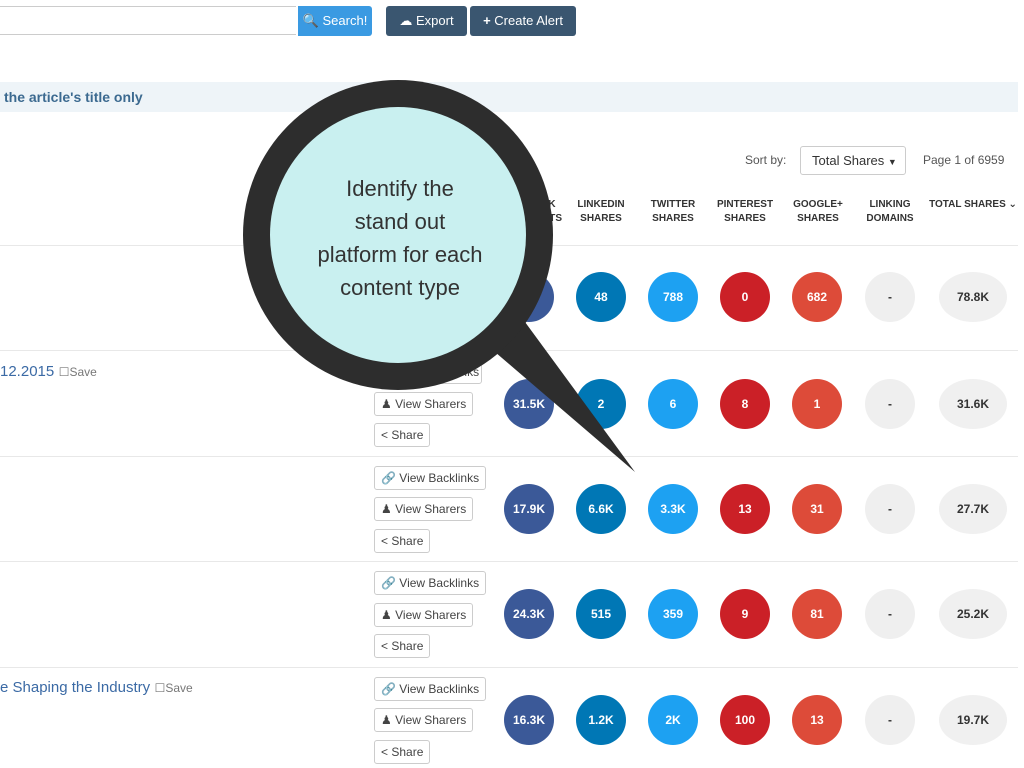 This screenshot has height=768, width=1024. I want to click on export-button: ☁ Export, so click(426, 21).